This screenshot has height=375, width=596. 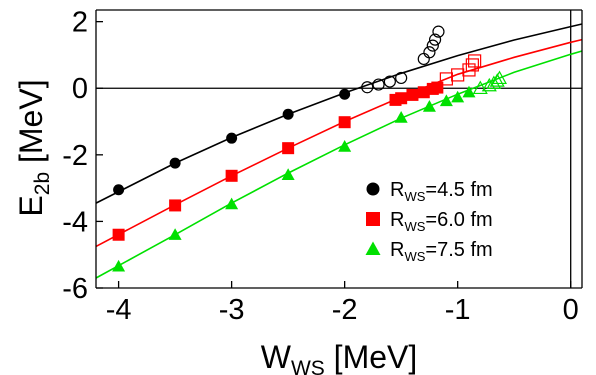 I want to click on legend-label-rest: =7.5 fm, so click(x=458, y=250).